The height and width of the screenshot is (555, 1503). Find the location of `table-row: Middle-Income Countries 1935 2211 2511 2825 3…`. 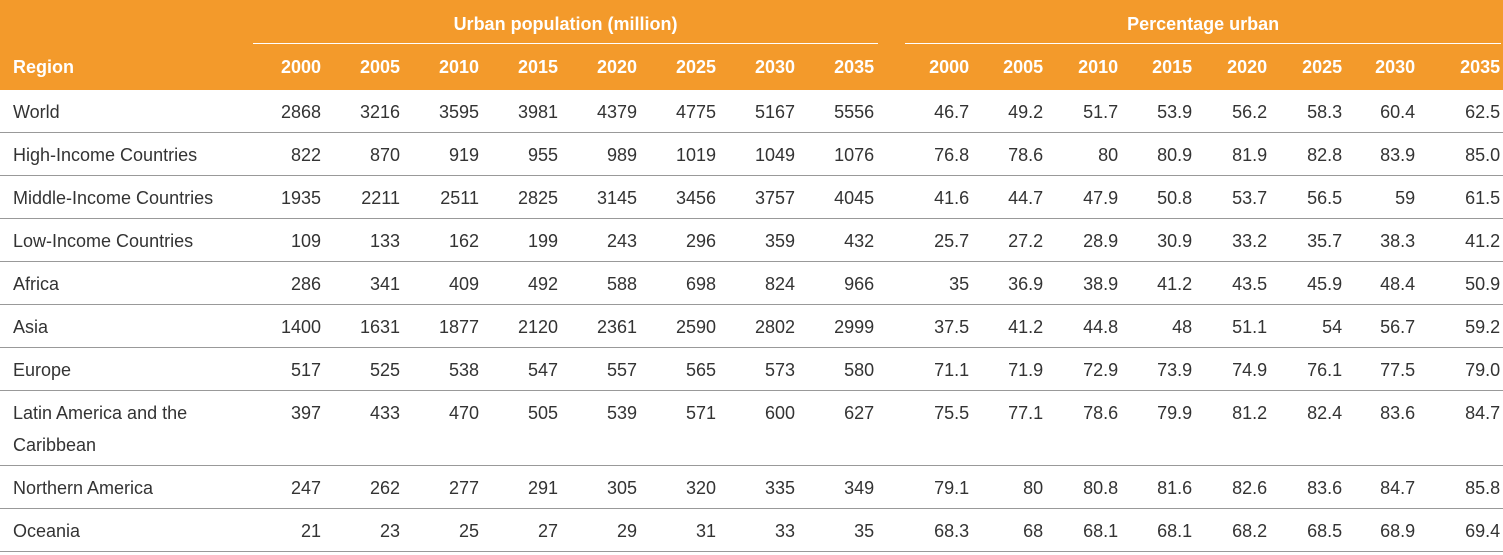

table-row: Middle-Income Countries 1935 2211 2511 2825 3… is located at coordinates (751, 197).